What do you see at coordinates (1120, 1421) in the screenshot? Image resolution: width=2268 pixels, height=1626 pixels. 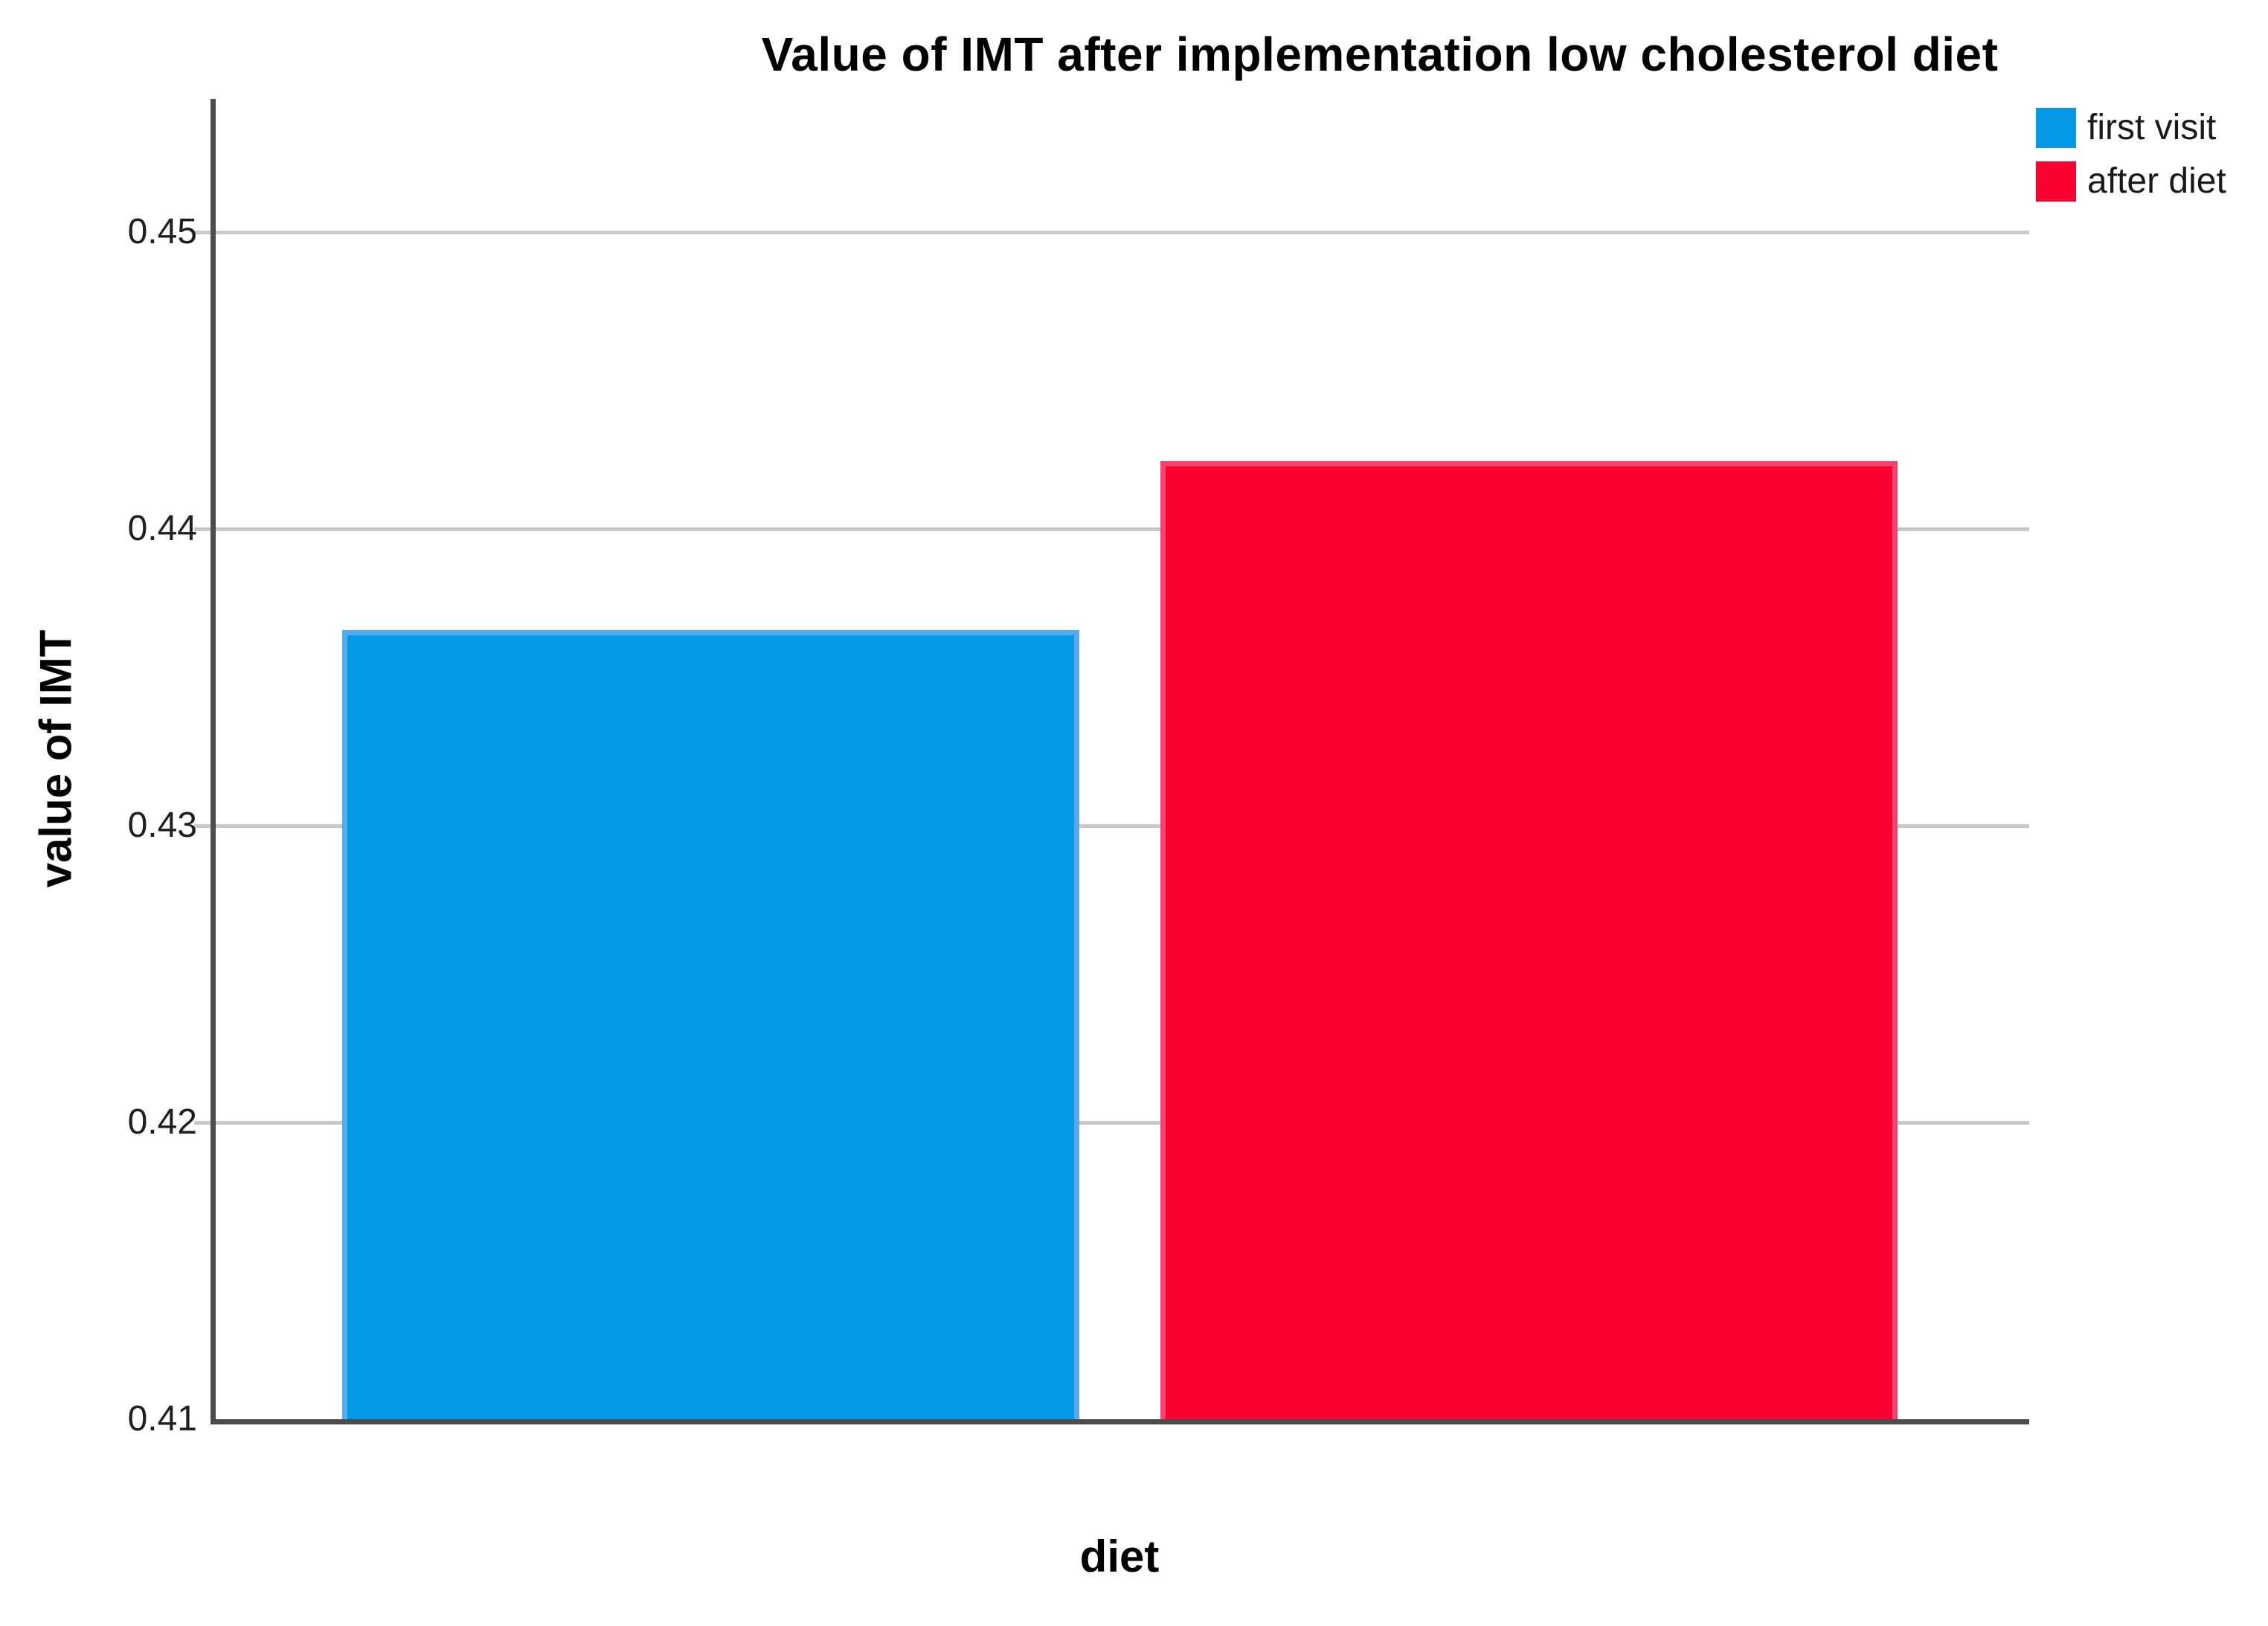 I see `x-axis-line` at bounding box center [1120, 1421].